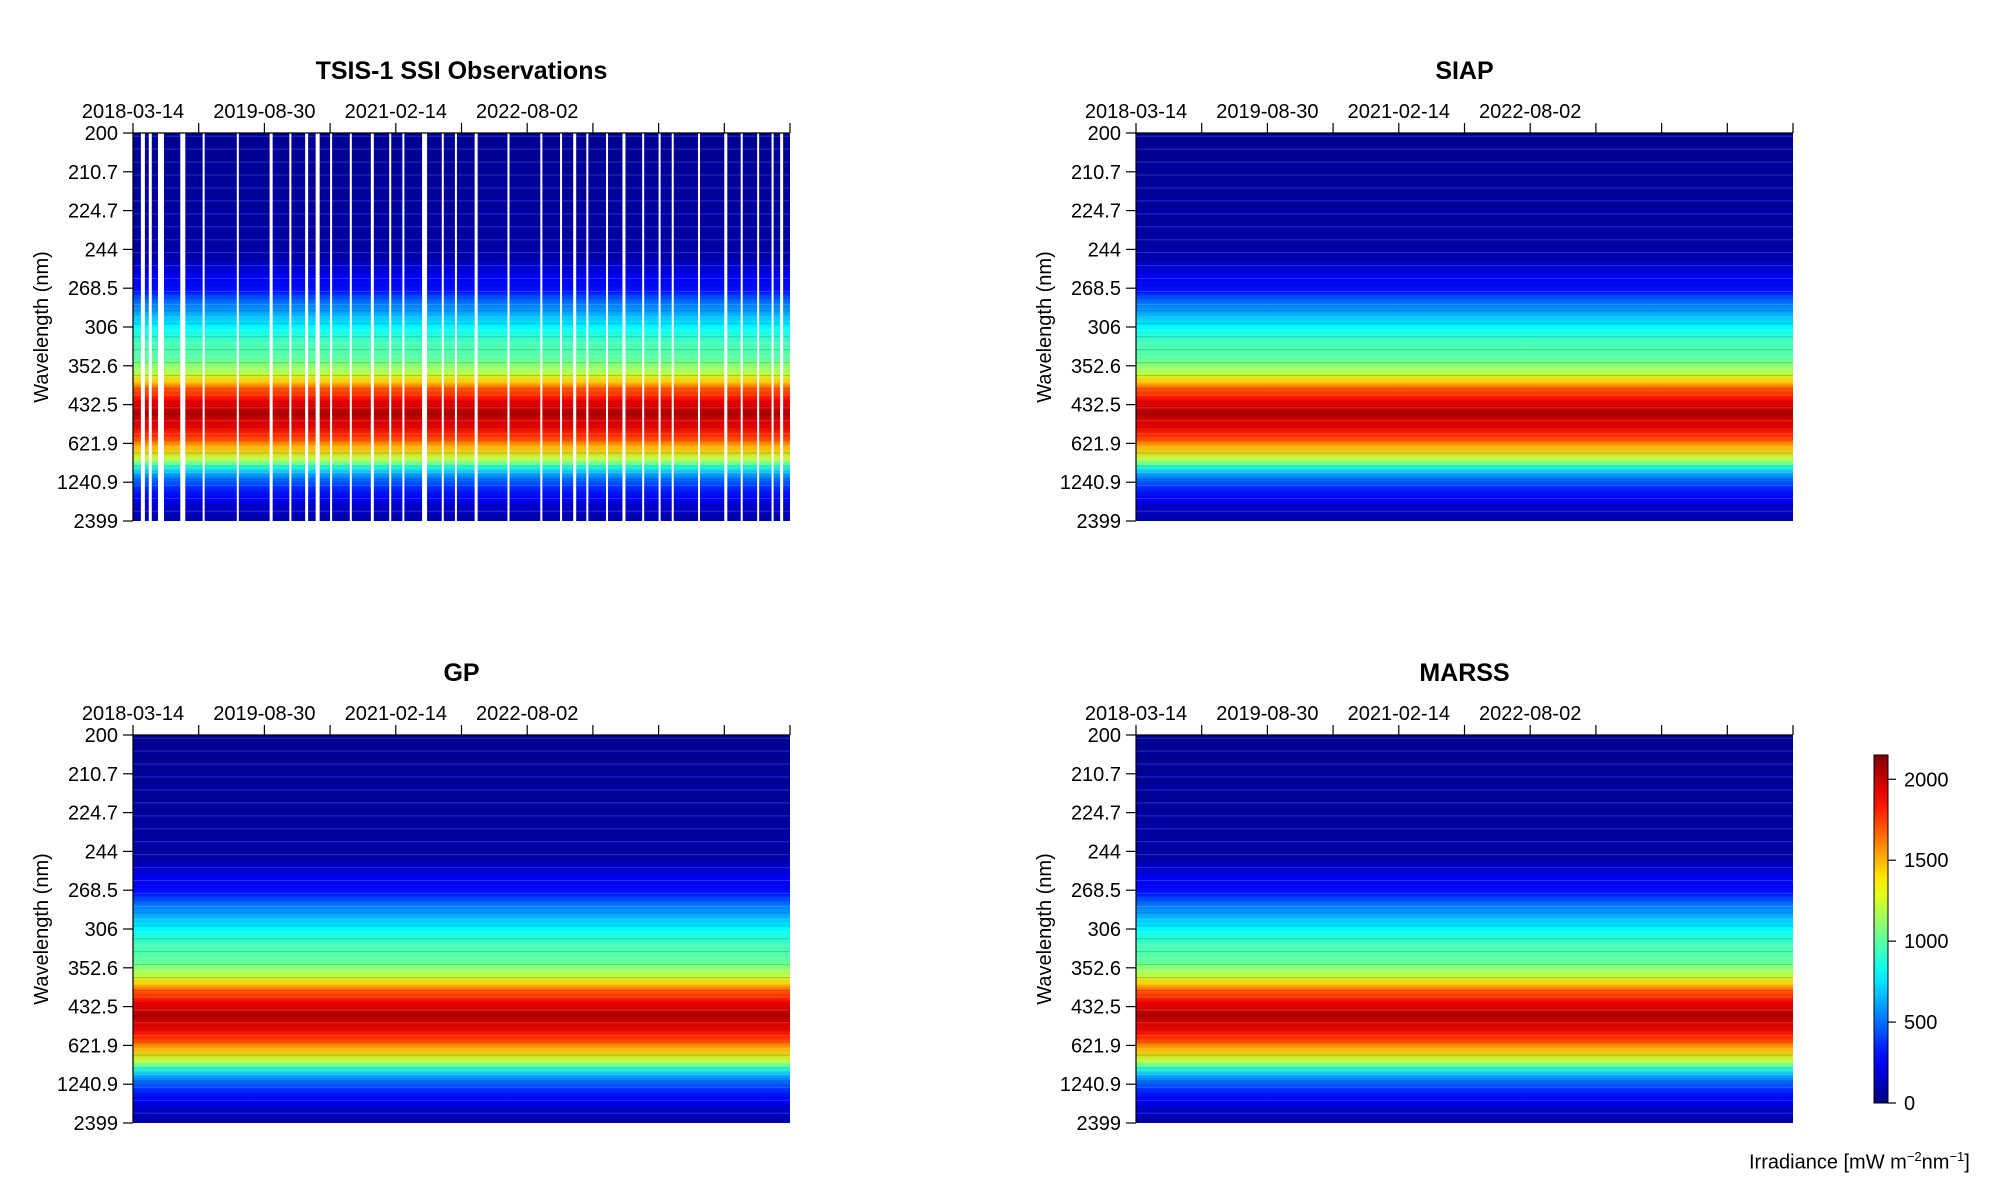 This screenshot has height=1200, width=2000. What do you see at coordinates (1926, 780) in the screenshot?
I see `colorbar-tick-label: 2000` at bounding box center [1926, 780].